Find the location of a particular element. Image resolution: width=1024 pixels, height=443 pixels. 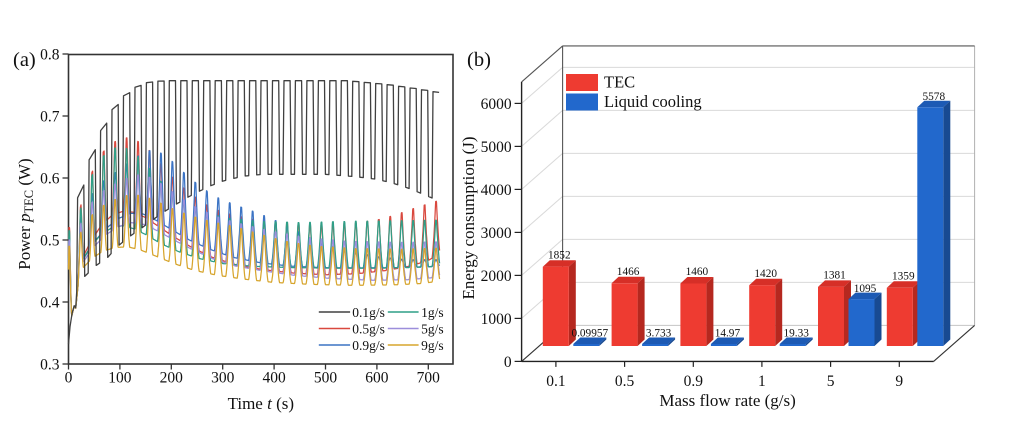

svg-text: 5578 is located at coordinates (934, 97).